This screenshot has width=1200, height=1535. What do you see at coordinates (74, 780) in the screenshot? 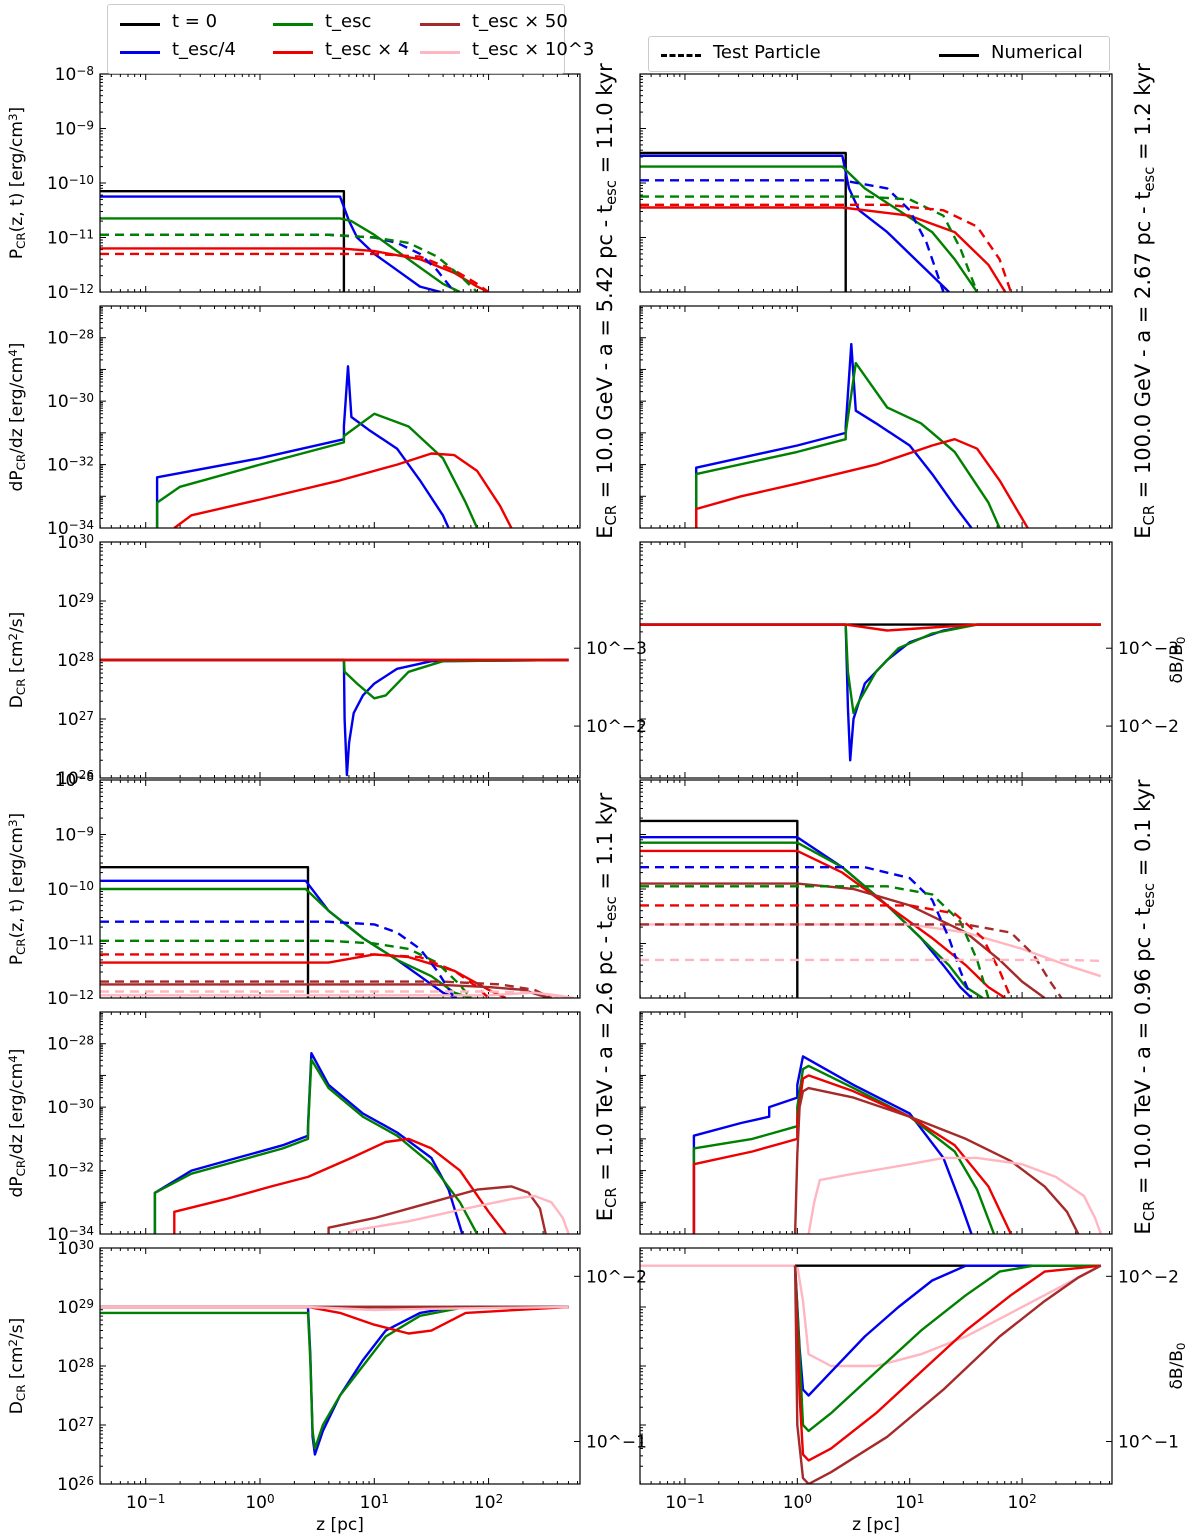
I see `y-tick-label: 10⁻⁸` at bounding box center [74, 780].